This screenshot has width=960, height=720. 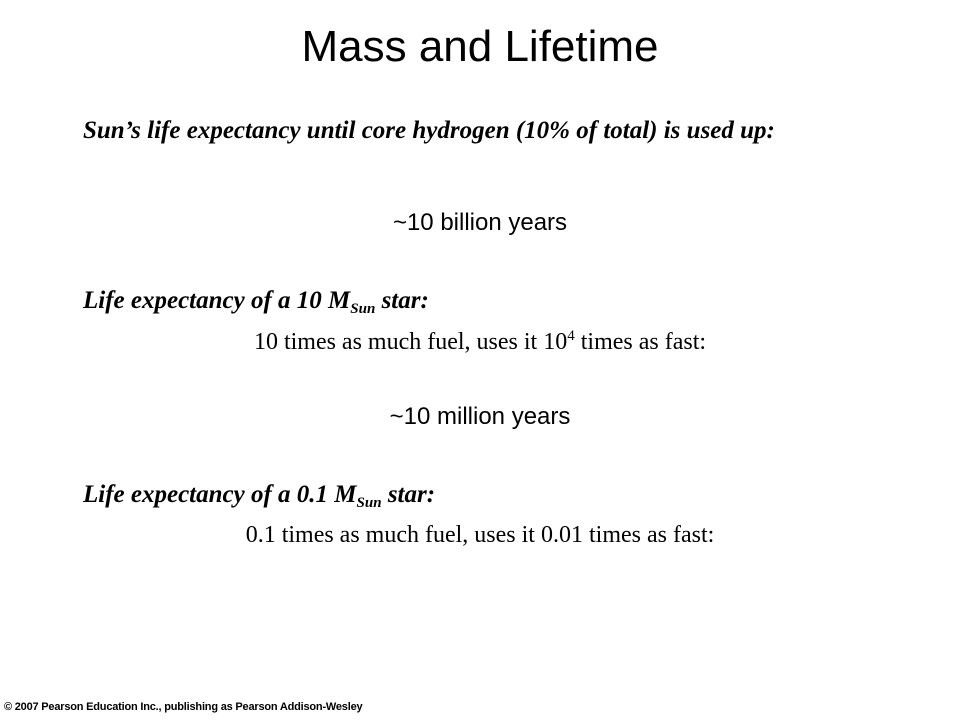 What do you see at coordinates (480, 46) in the screenshot?
I see `slide-title: Mass and Lifetime` at bounding box center [480, 46].